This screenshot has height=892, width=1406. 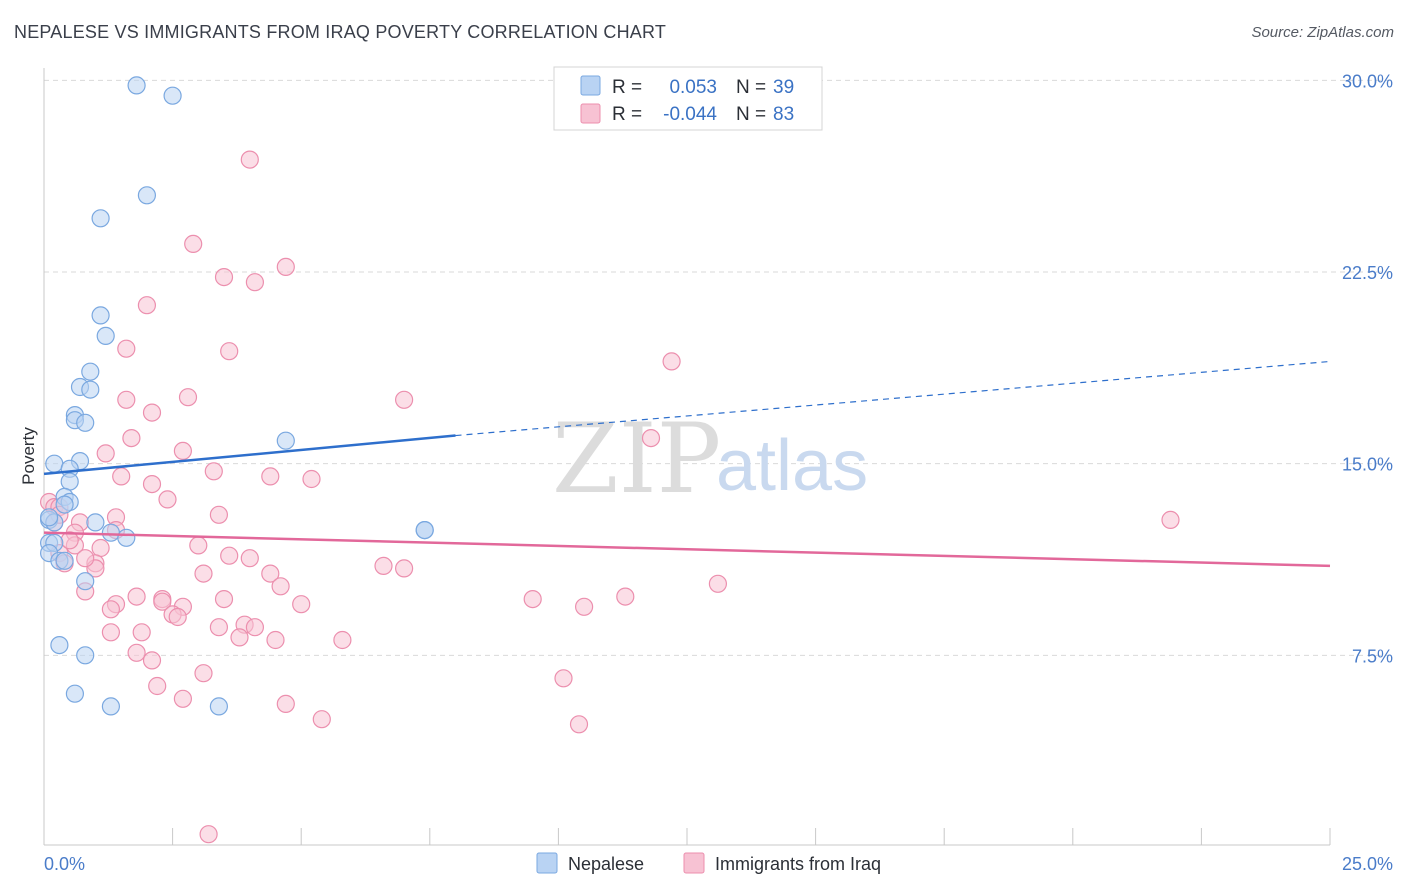 What do you see at coordinates (893, 398) in the screenshot?
I see `trend-line-nepalese-extension` at bounding box center [893, 398].